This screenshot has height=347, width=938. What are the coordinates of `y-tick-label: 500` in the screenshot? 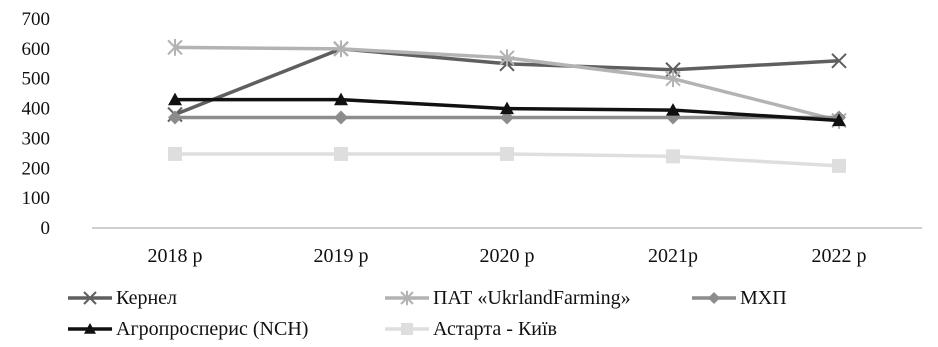 It's located at (36, 79).